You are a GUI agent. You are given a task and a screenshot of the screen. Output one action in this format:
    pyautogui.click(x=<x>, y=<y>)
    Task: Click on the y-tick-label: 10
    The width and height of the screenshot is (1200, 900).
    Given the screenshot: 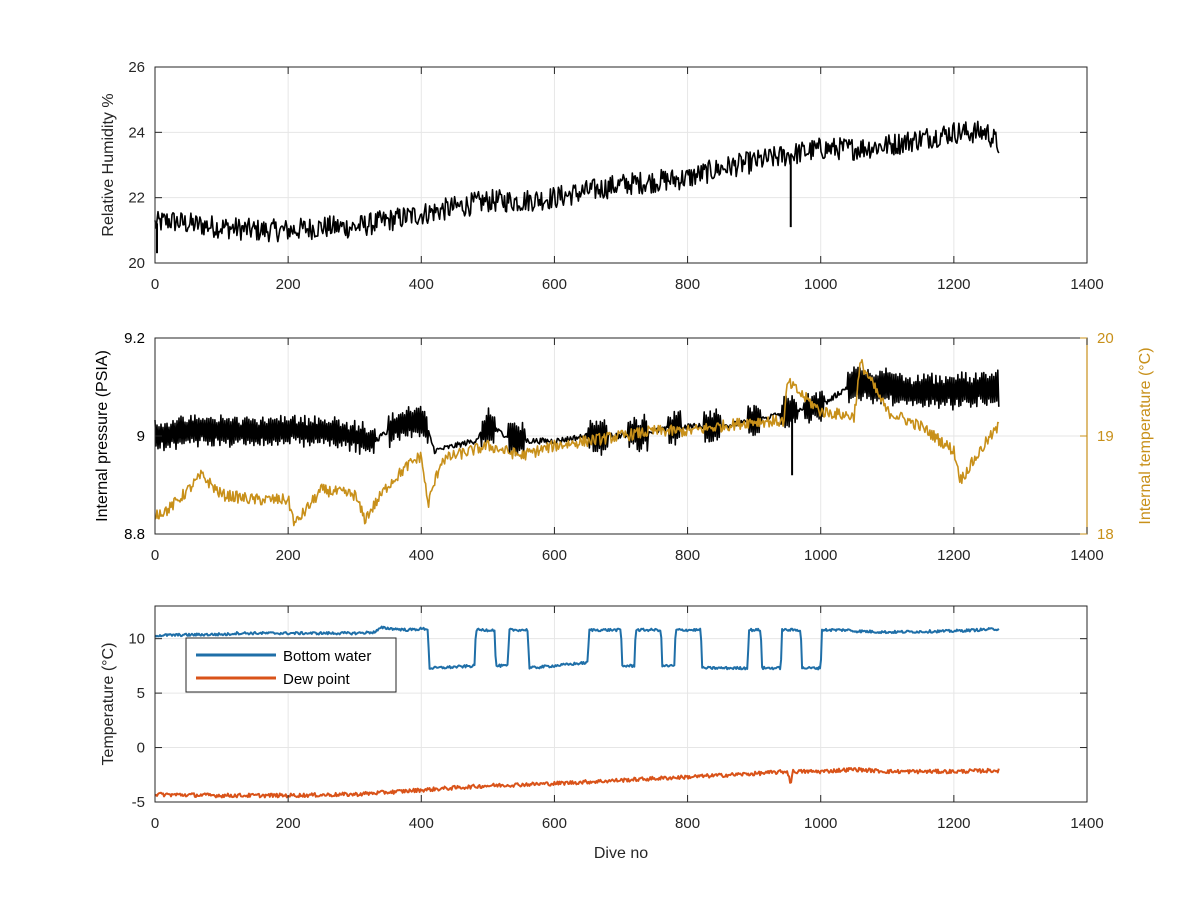 What is the action you would take?
    pyautogui.click(x=136, y=639)
    